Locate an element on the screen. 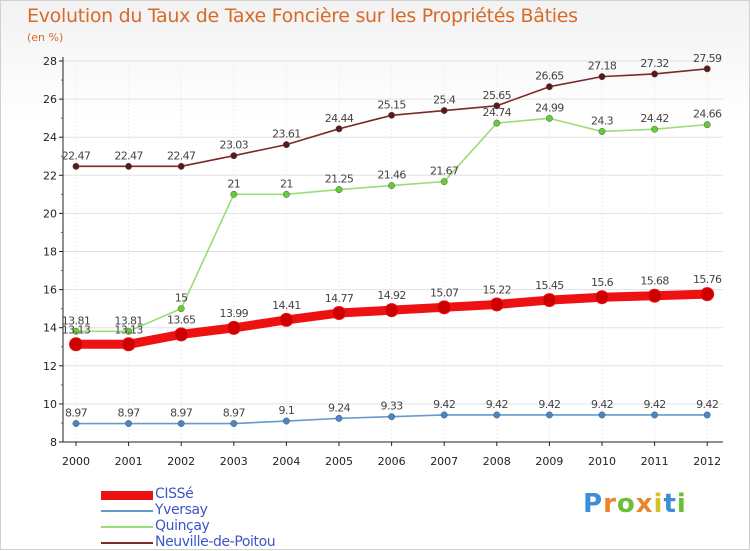 The image size is (750, 551). data-label-neuville-de-poitou: 27.59 is located at coordinates (707, 58).